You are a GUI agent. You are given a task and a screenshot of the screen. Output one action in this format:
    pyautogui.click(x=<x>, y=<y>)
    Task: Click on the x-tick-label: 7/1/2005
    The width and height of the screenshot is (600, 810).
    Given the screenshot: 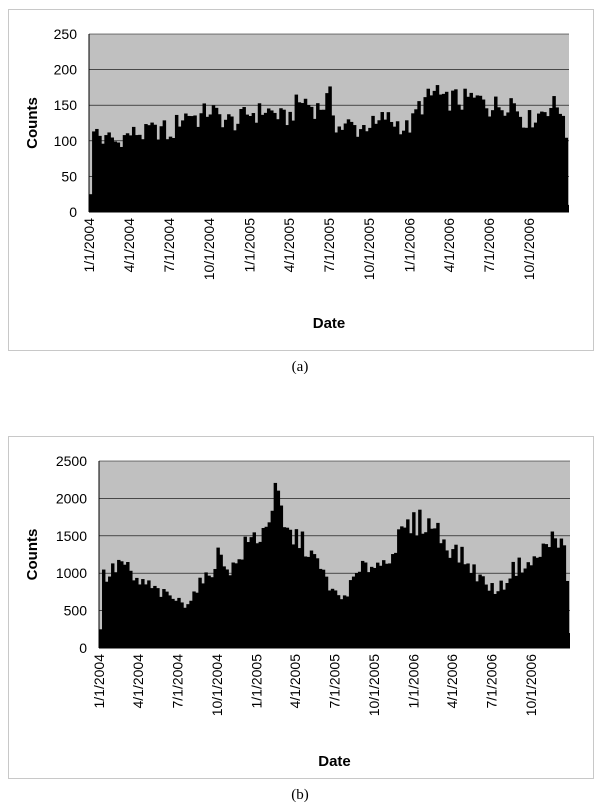 What is the action you would take?
    pyautogui.click(x=334, y=681)
    